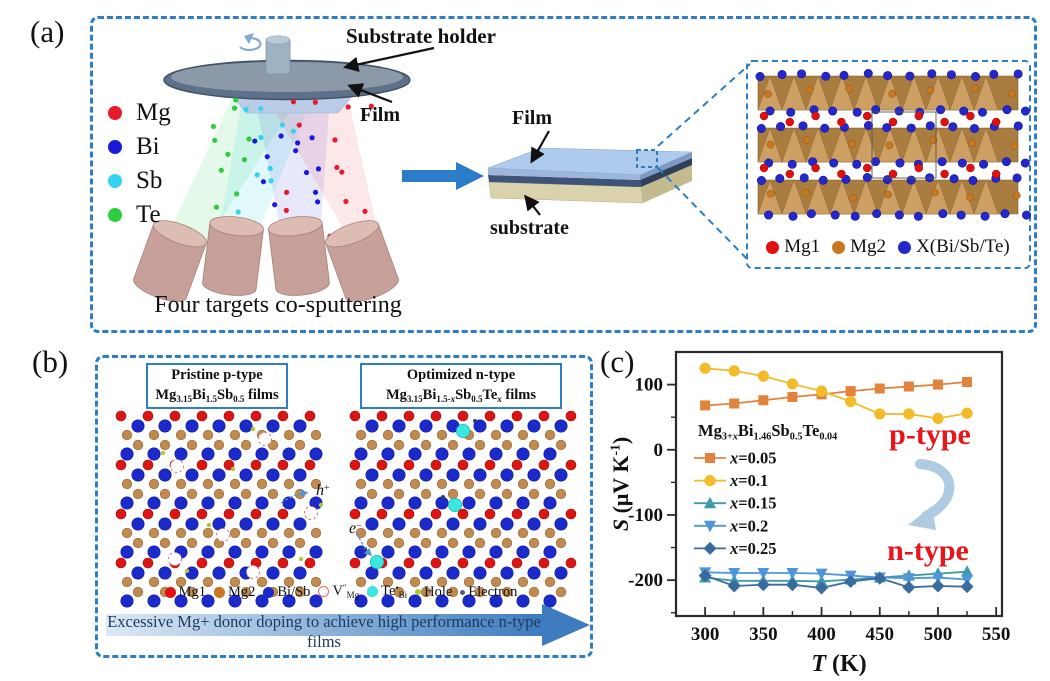 This screenshot has height=681, width=1050. I want to click on legend-label: Mg1, so click(192, 591).